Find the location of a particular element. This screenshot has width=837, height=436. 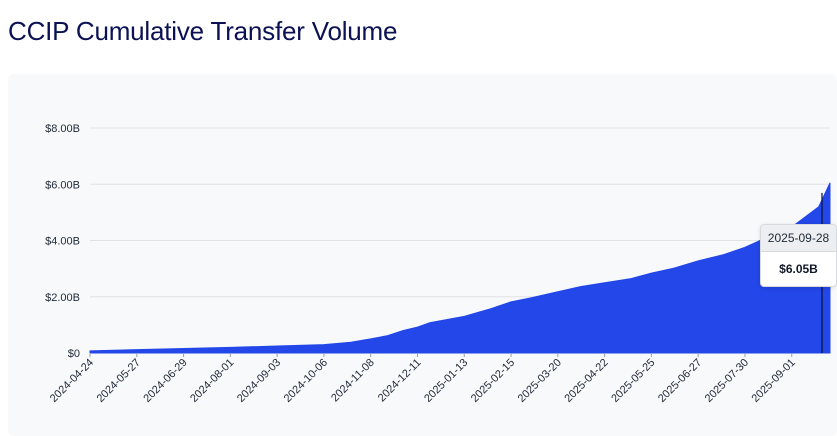

y-tick-label: $6.00B is located at coordinates (62, 185).